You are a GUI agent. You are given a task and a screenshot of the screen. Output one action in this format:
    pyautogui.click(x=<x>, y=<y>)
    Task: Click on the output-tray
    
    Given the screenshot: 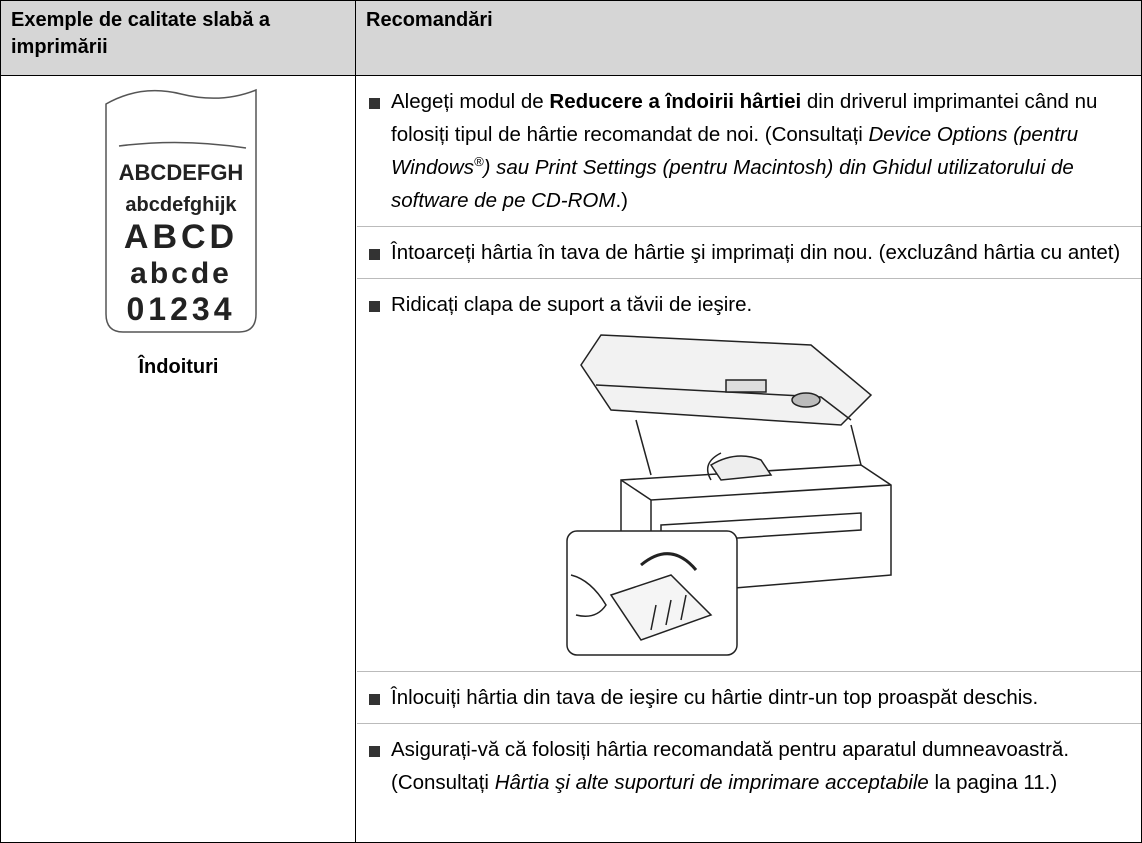 What is the action you would take?
    pyautogui.click(x=741, y=468)
    